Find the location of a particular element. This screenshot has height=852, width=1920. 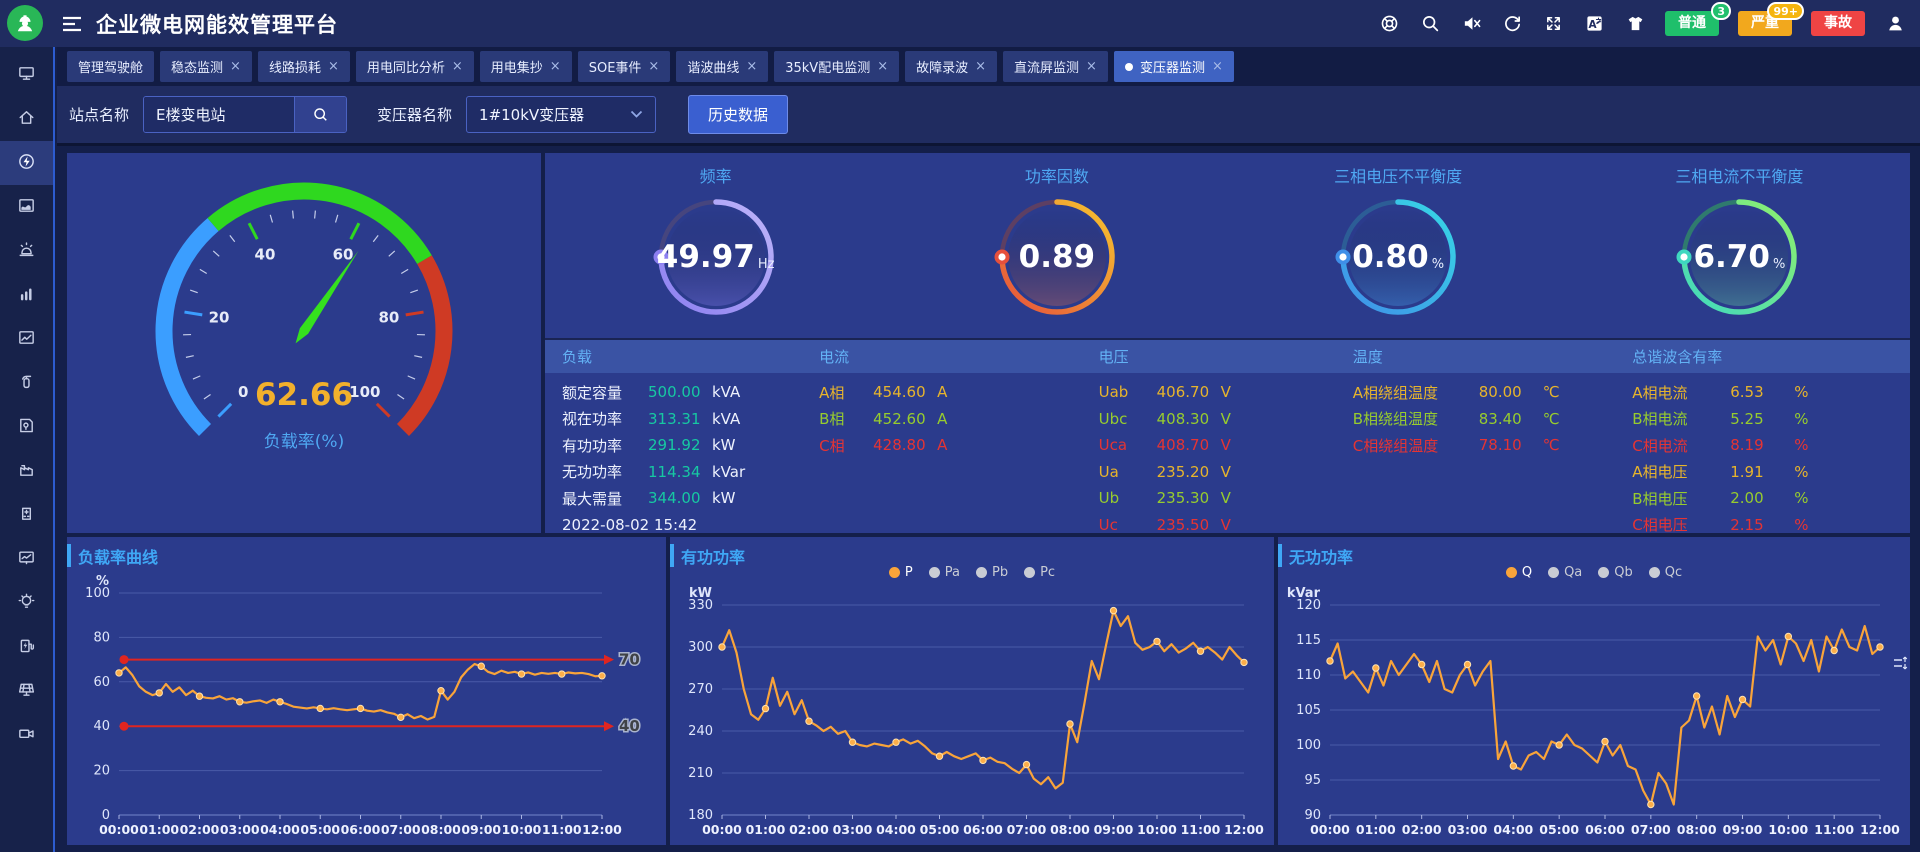

tab-用电集抄: 用电集抄 × is located at coordinates (525, 66).